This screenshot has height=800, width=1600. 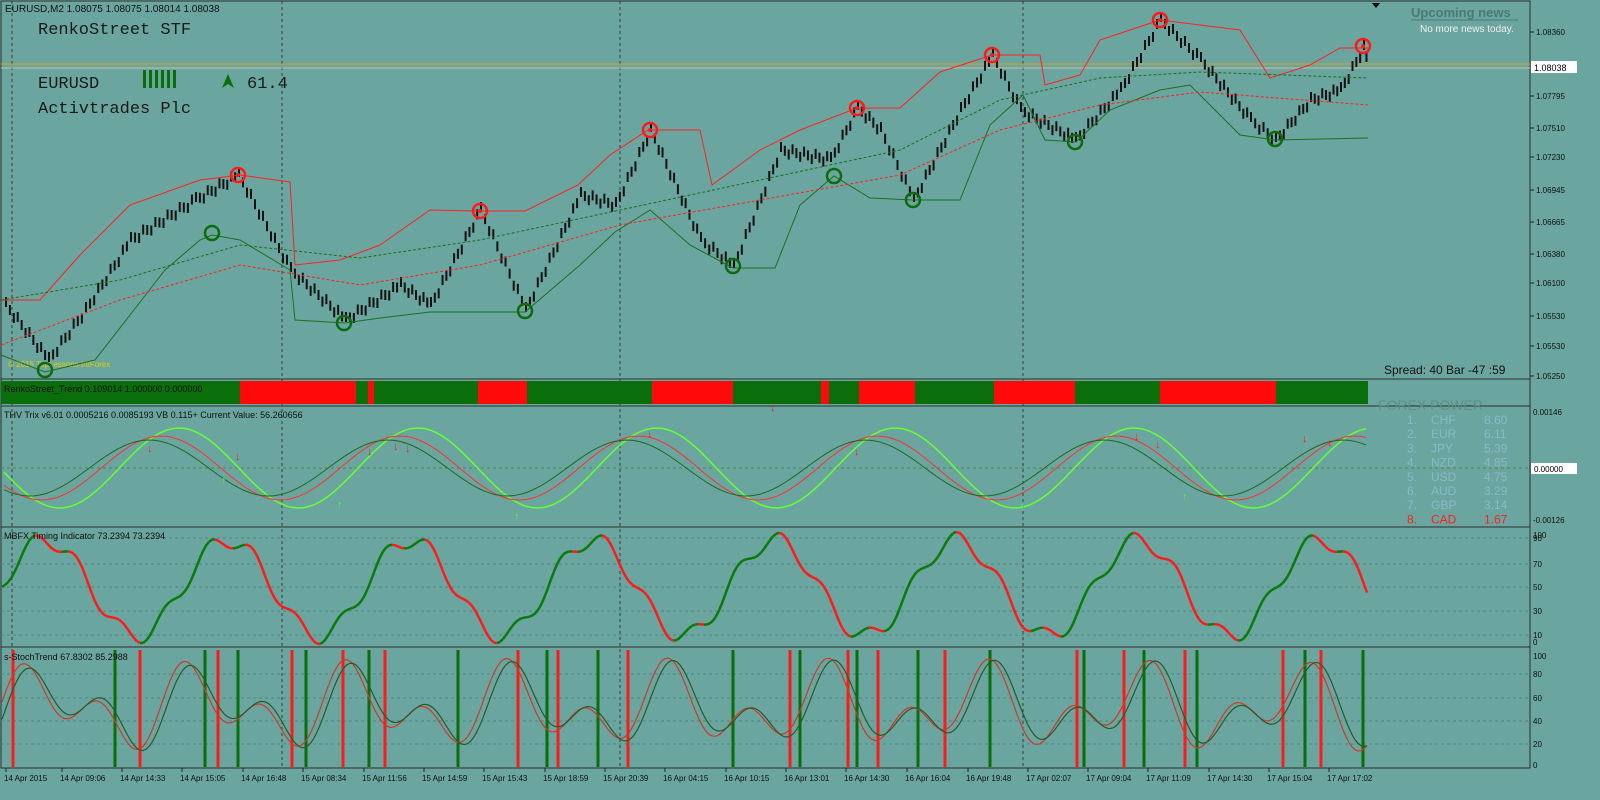 What do you see at coordinates (114, 109) in the screenshot?
I see `broker-label: Activtrades Plc` at bounding box center [114, 109].